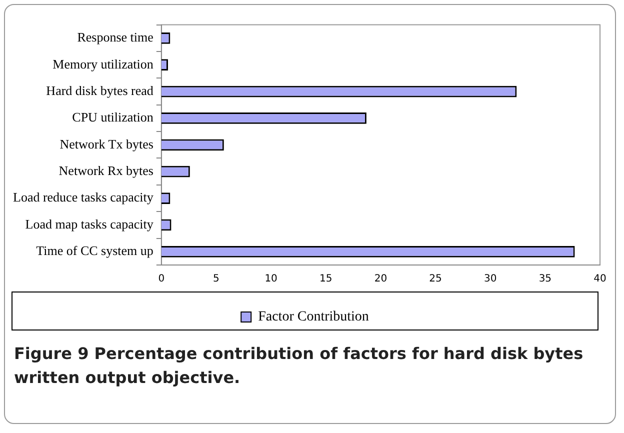 The width and height of the screenshot is (624, 433). I want to click on x-tick-label: 35, so click(545, 279).